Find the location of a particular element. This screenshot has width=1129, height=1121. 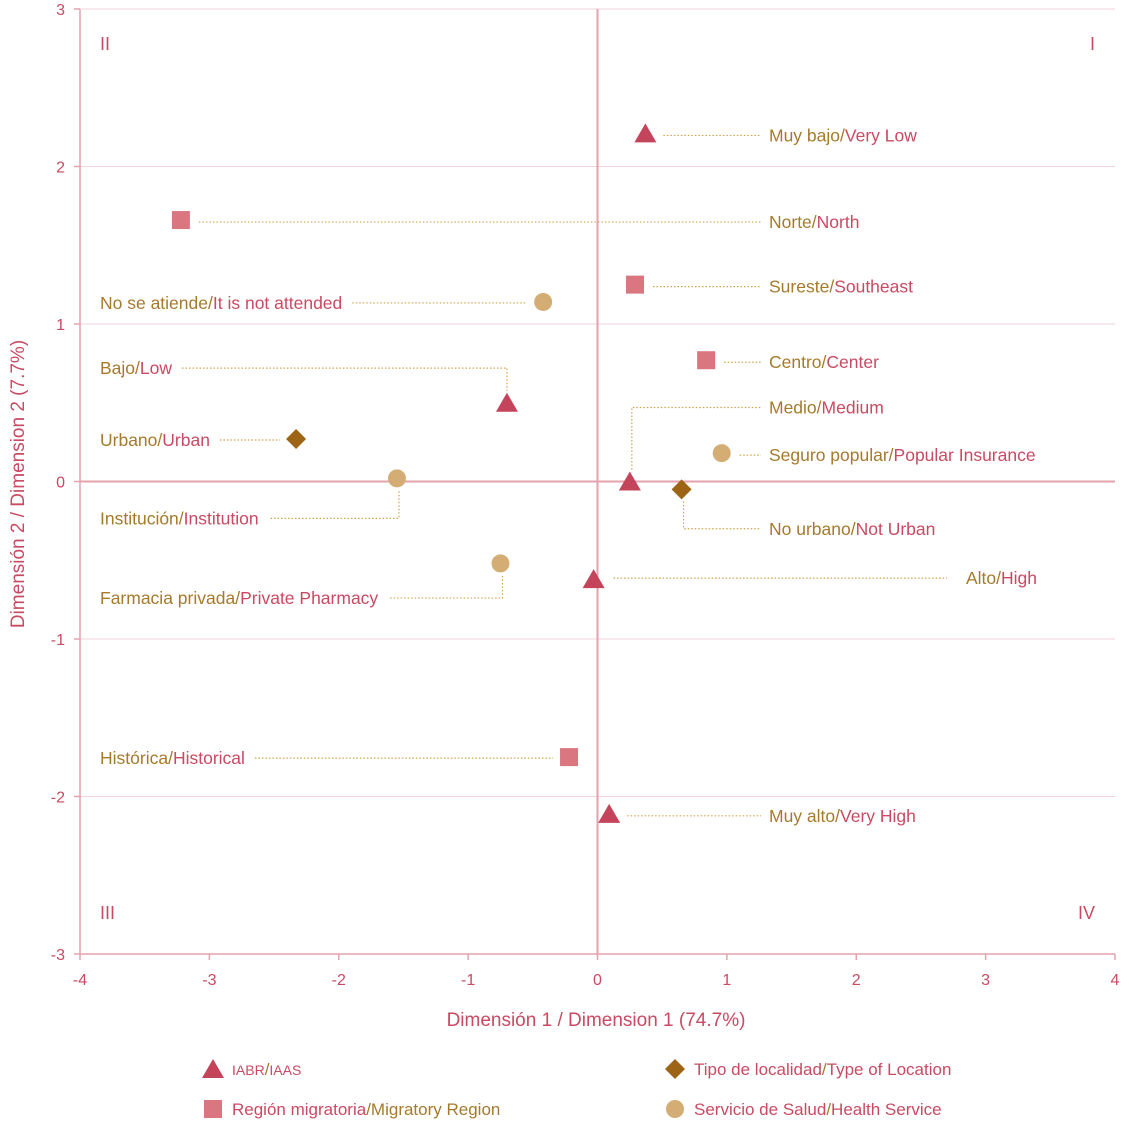

y-tick-label: 2 is located at coordinates (60, 168).